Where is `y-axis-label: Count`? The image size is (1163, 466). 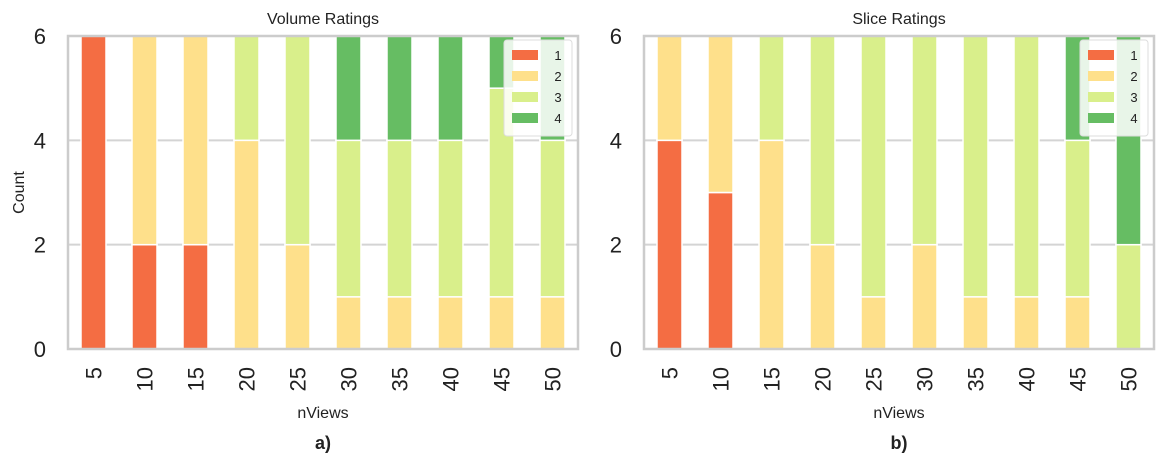 y-axis-label: Count is located at coordinates (19, 192).